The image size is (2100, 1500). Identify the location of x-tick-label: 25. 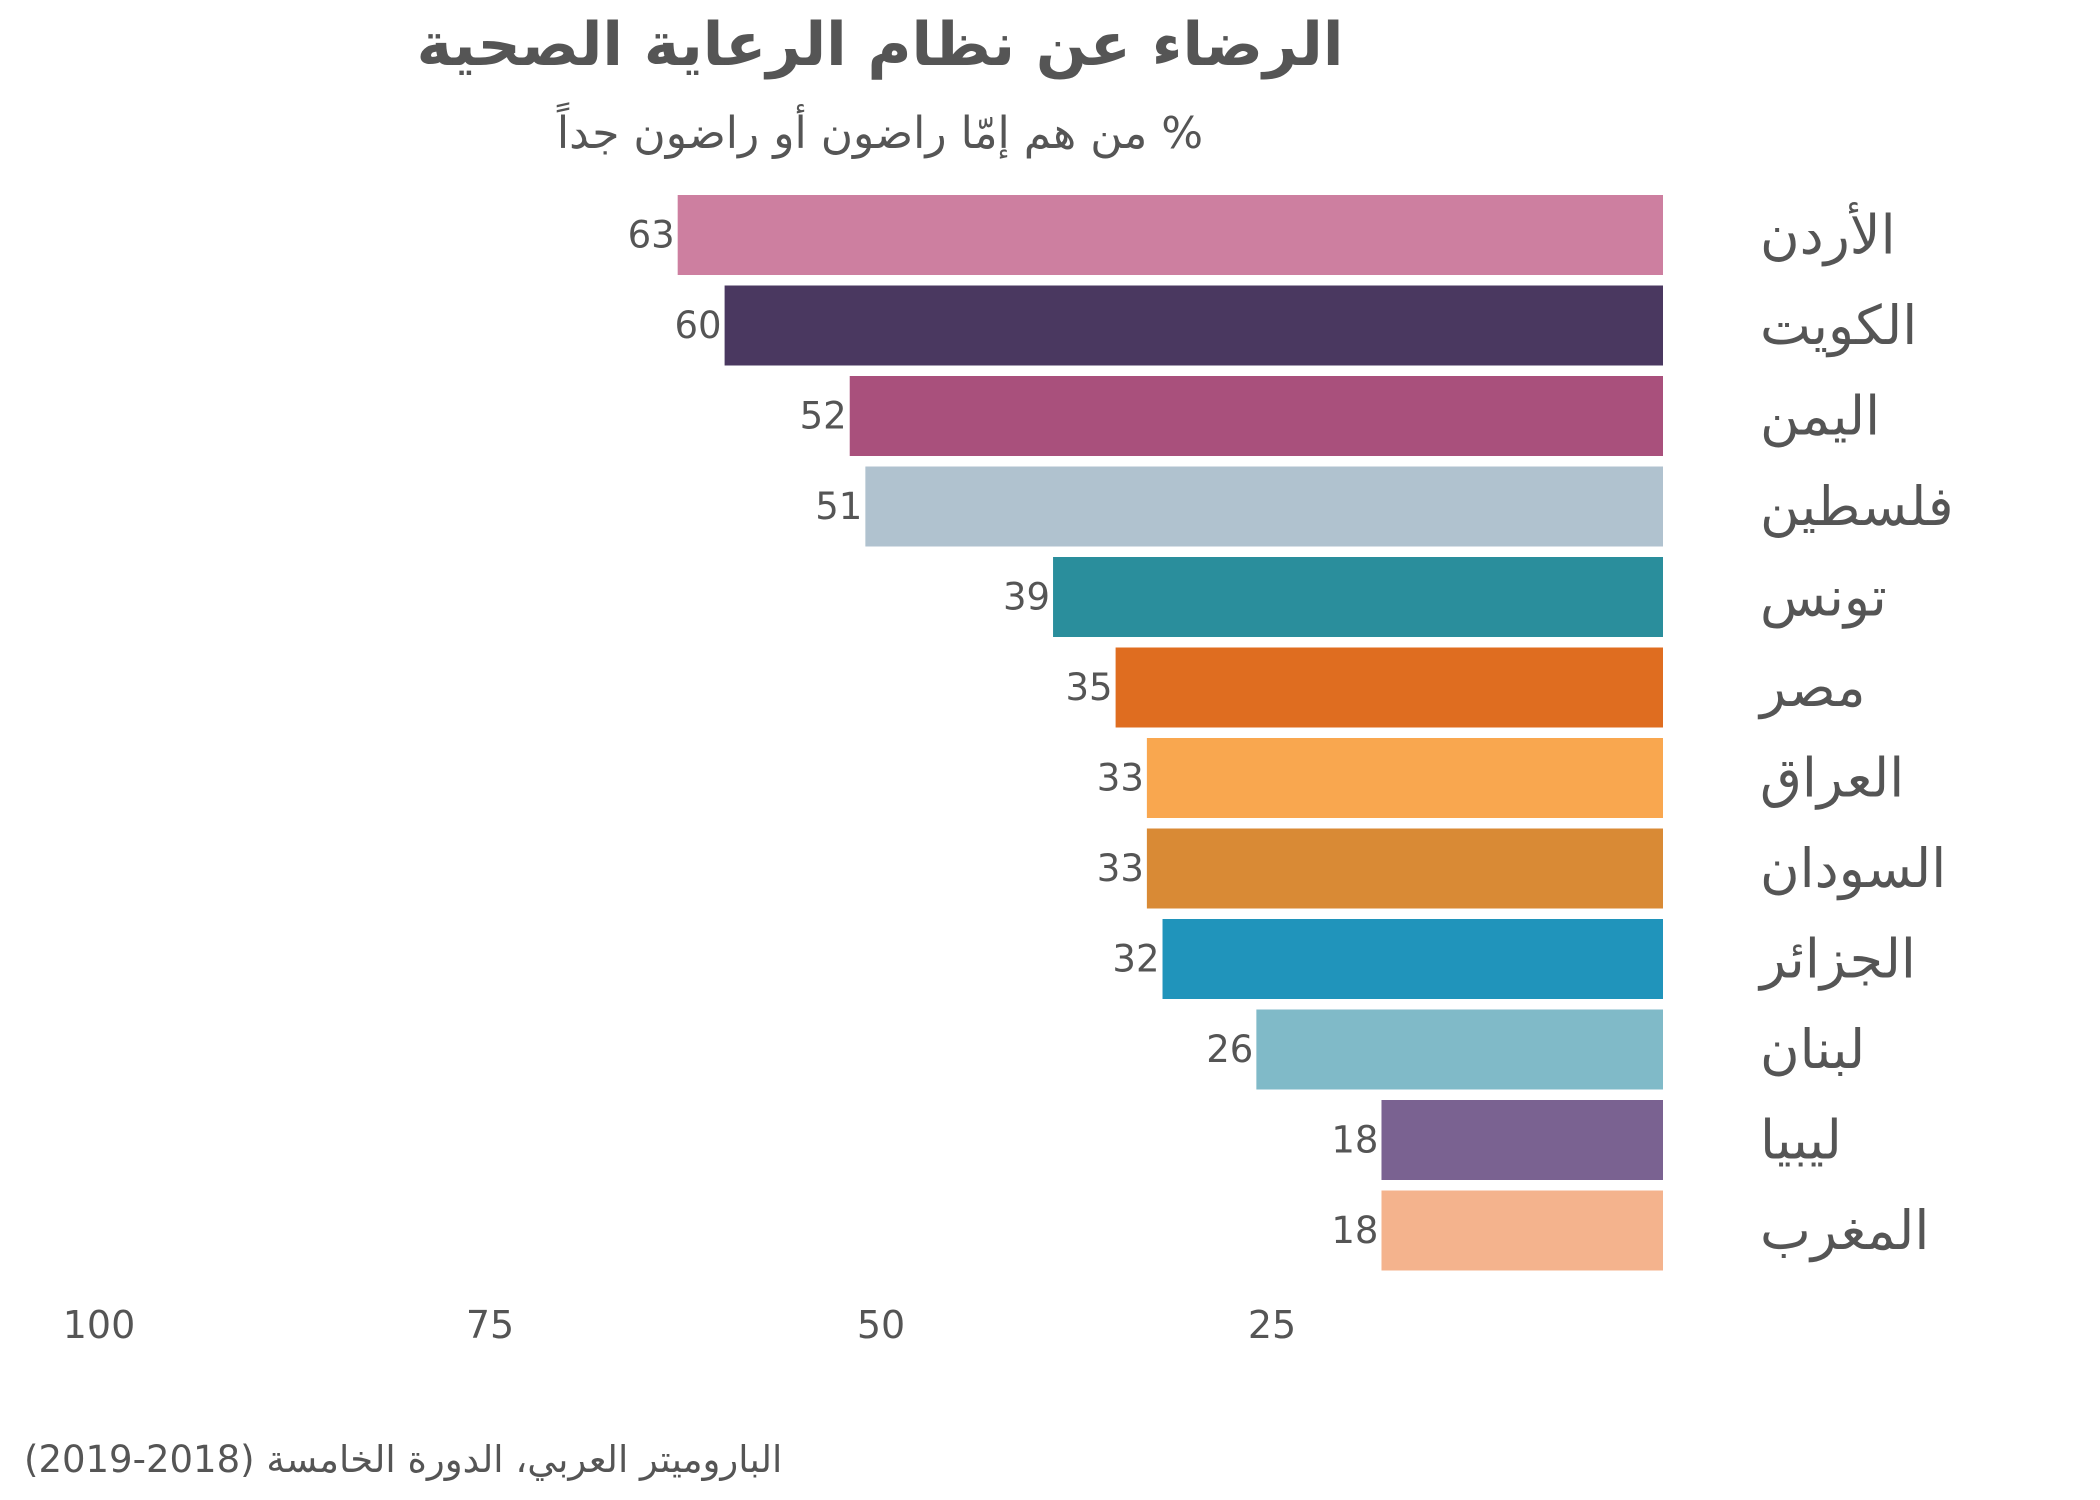
(1272, 1325).